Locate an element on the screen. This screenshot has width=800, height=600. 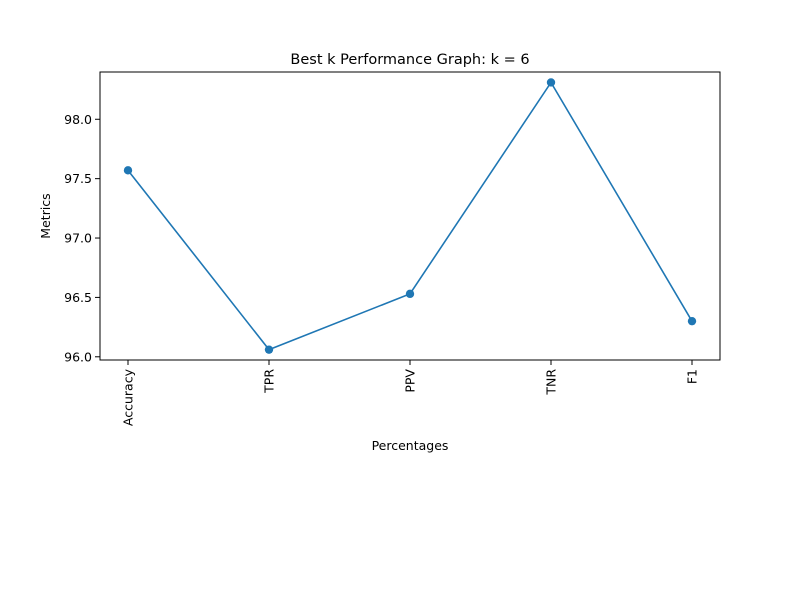
y-tick-label: 96.0 is located at coordinates (78, 356).